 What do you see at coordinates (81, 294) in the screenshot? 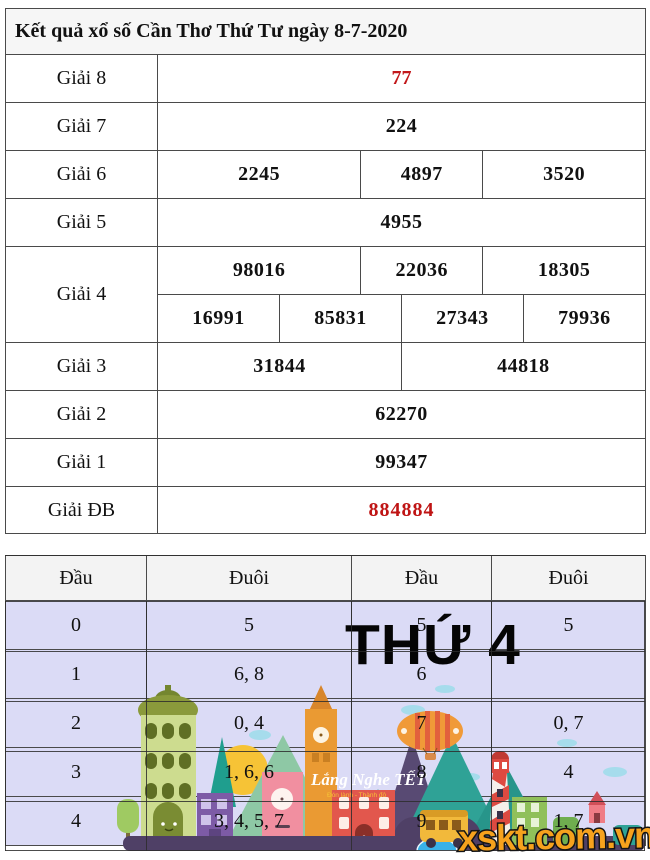
I see `prize-label: Giải 4` at bounding box center [81, 294].